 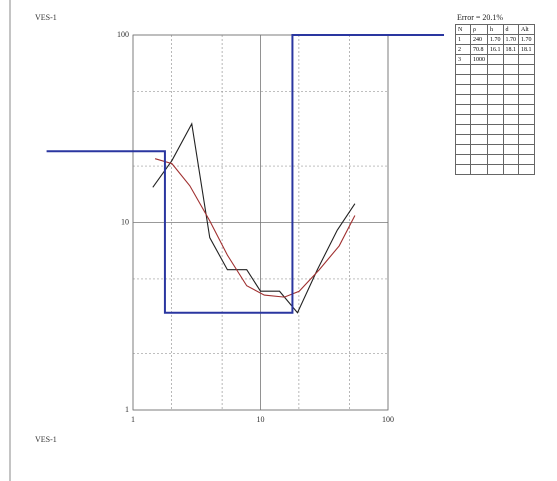 What do you see at coordinates (479, 29) in the screenshot?
I see `header-cell: ρ` at bounding box center [479, 29].